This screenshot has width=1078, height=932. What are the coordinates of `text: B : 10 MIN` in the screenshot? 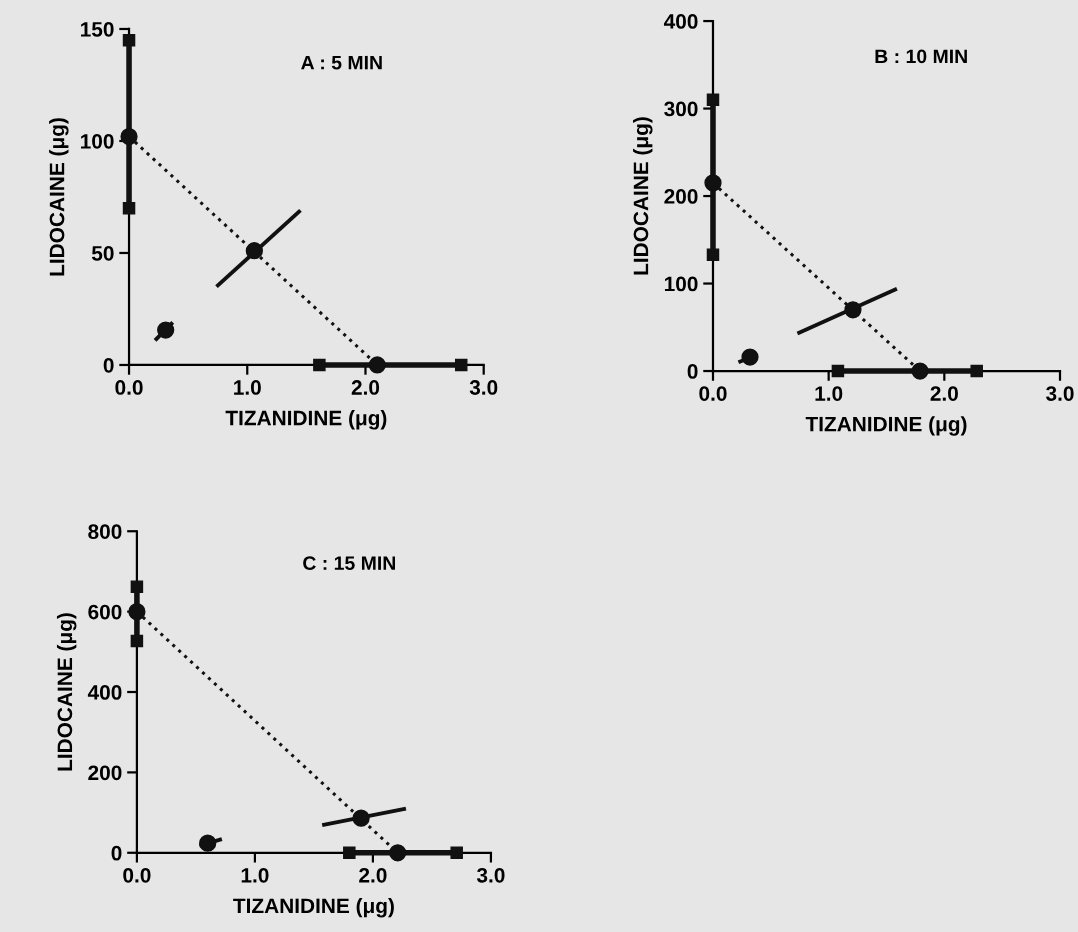 It's located at (921, 56).